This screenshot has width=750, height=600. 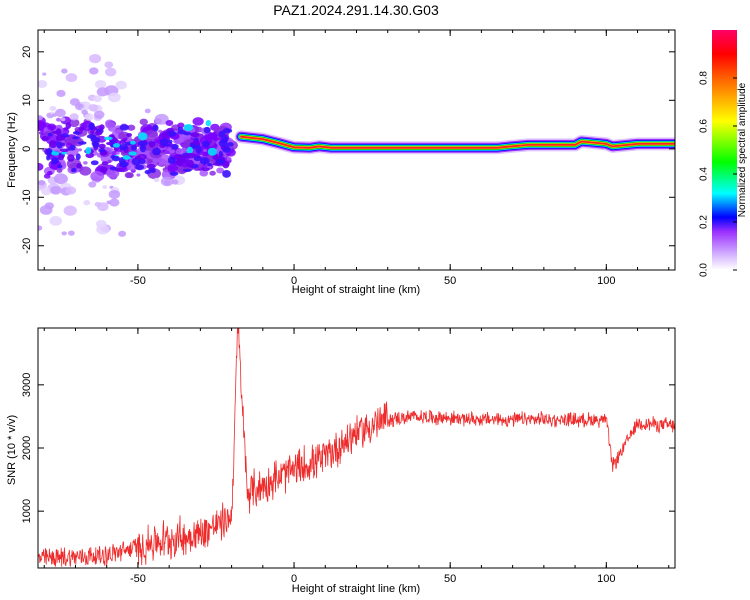 I want to click on colorbar-tick-label: 0.0, so click(x=704, y=270).